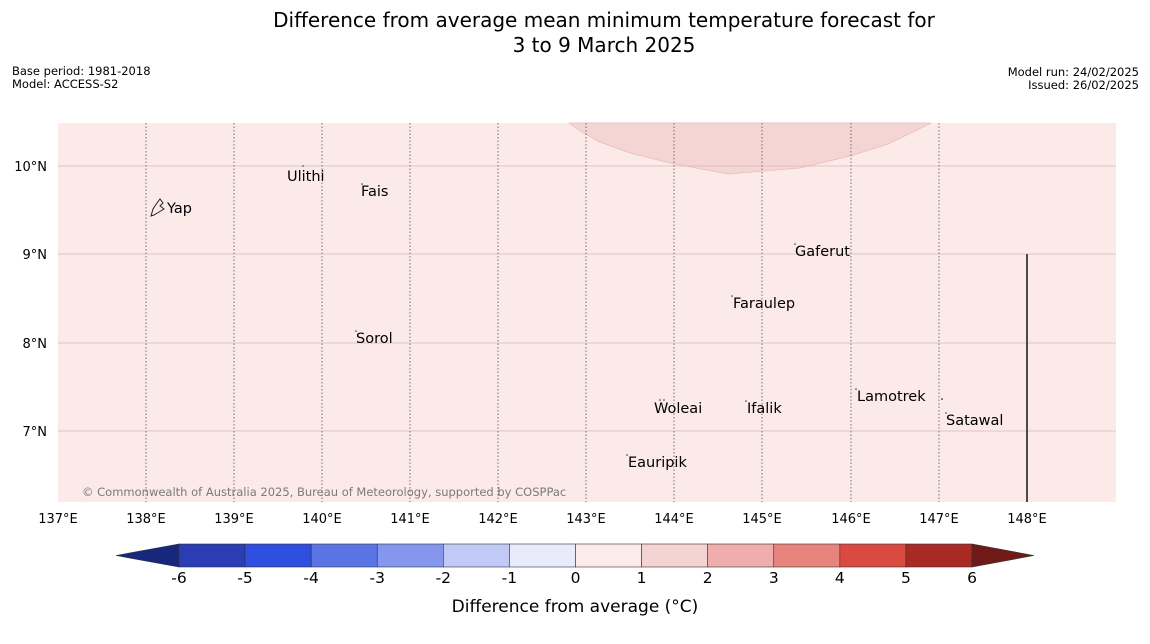 The height and width of the screenshot is (644, 1150). I want to click on colorbar-tick-label: 3, so click(774, 578).